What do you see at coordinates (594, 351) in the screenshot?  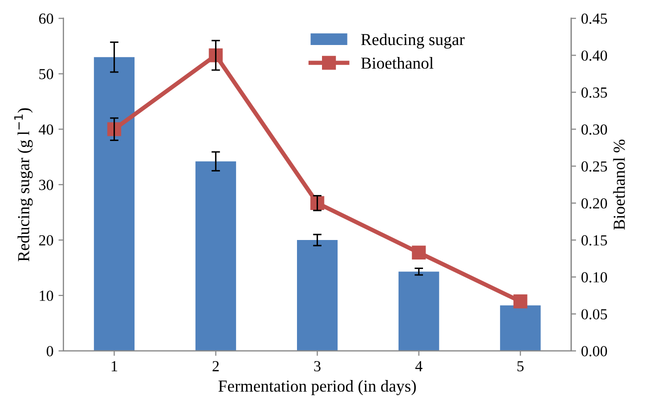 I see `y2-tick-label: 0.00` at bounding box center [594, 351].